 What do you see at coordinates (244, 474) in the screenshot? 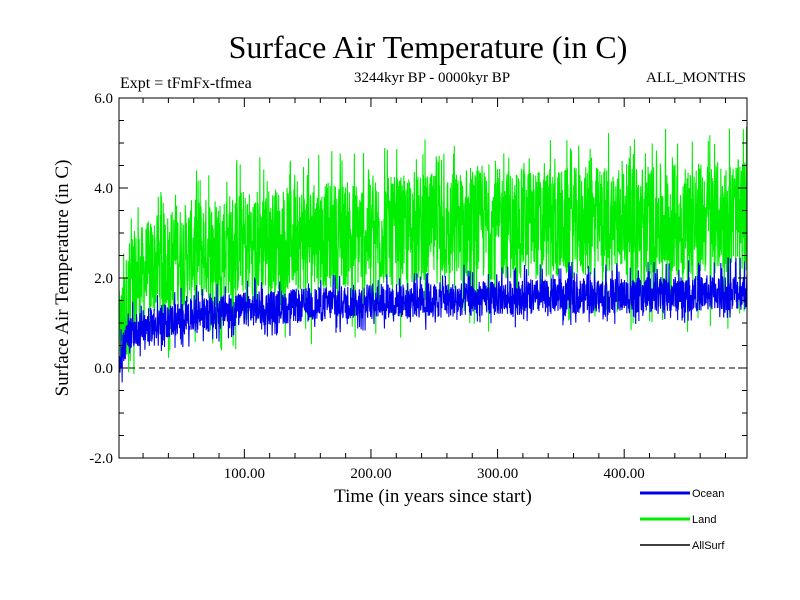
I see `x-tick-label: 100.00` at bounding box center [244, 474].